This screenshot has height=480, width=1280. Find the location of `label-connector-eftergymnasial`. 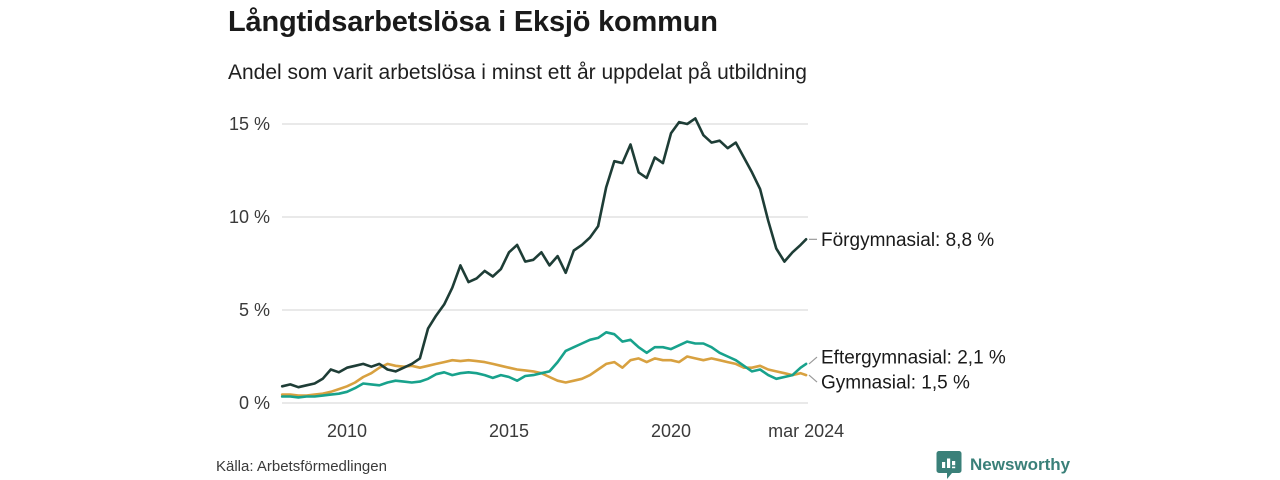

label-connector-eftergymnasial is located at coordinates (813, 360).